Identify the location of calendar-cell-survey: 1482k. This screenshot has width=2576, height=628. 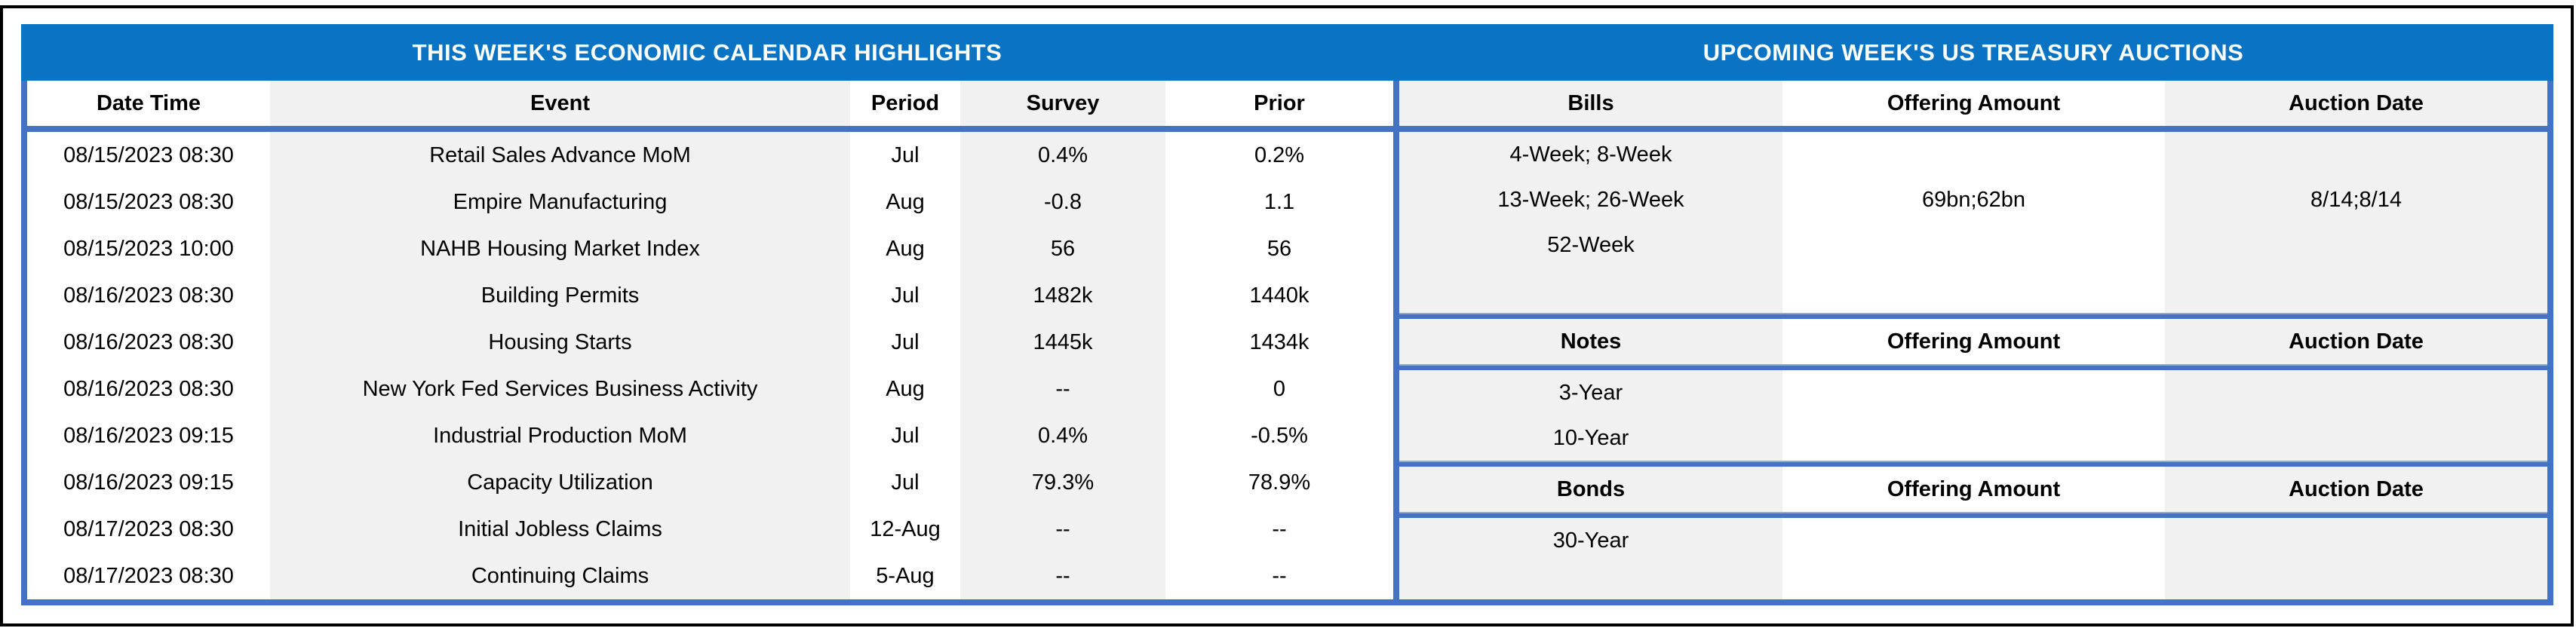
(1062, 295).